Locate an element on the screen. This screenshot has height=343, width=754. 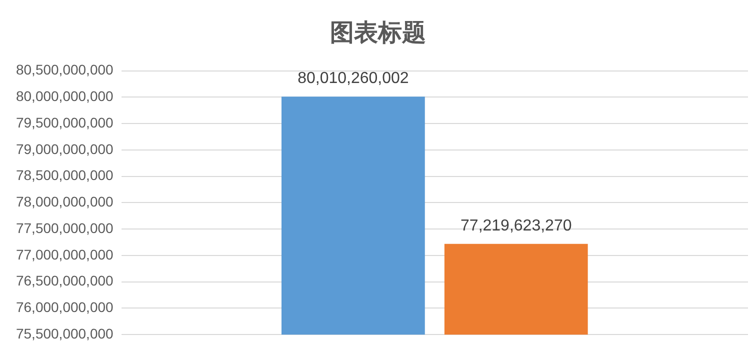
y-tick-label: 79,000,000,000 is located at coordinates (65, 148).